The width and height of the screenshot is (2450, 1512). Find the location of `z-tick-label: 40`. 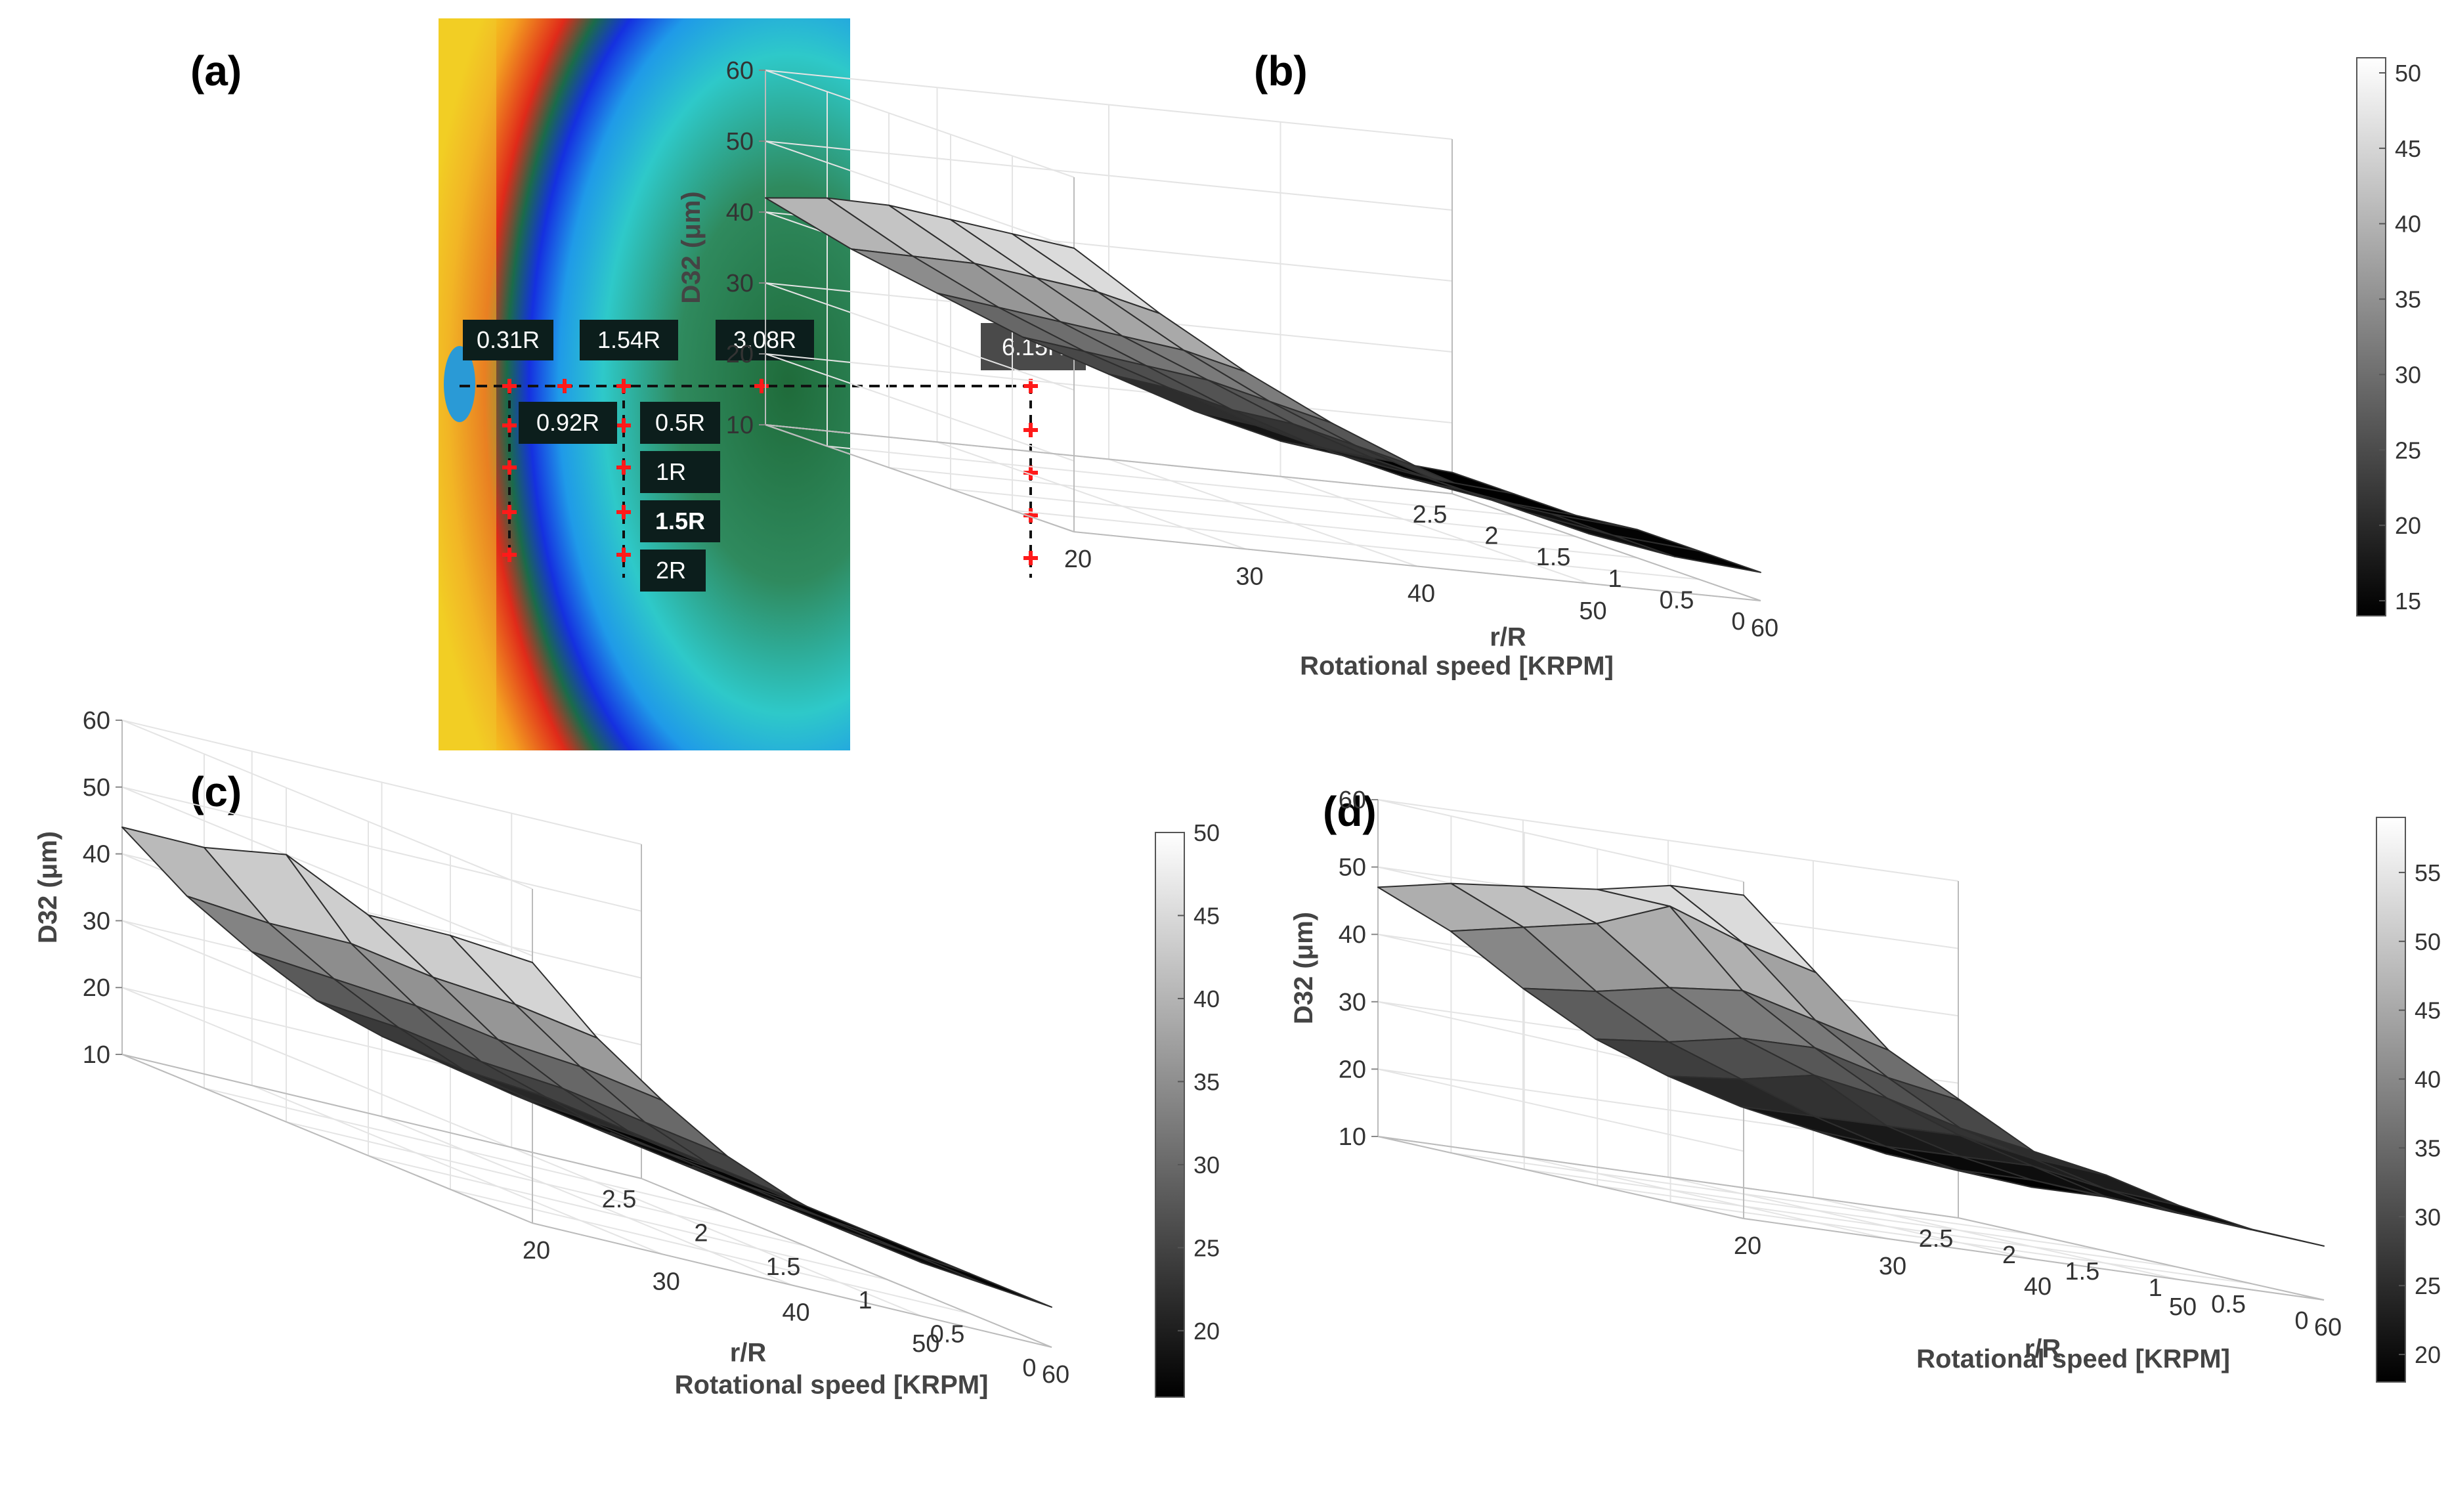

z-tick-label: 40 is located at coordinates (97, 855).